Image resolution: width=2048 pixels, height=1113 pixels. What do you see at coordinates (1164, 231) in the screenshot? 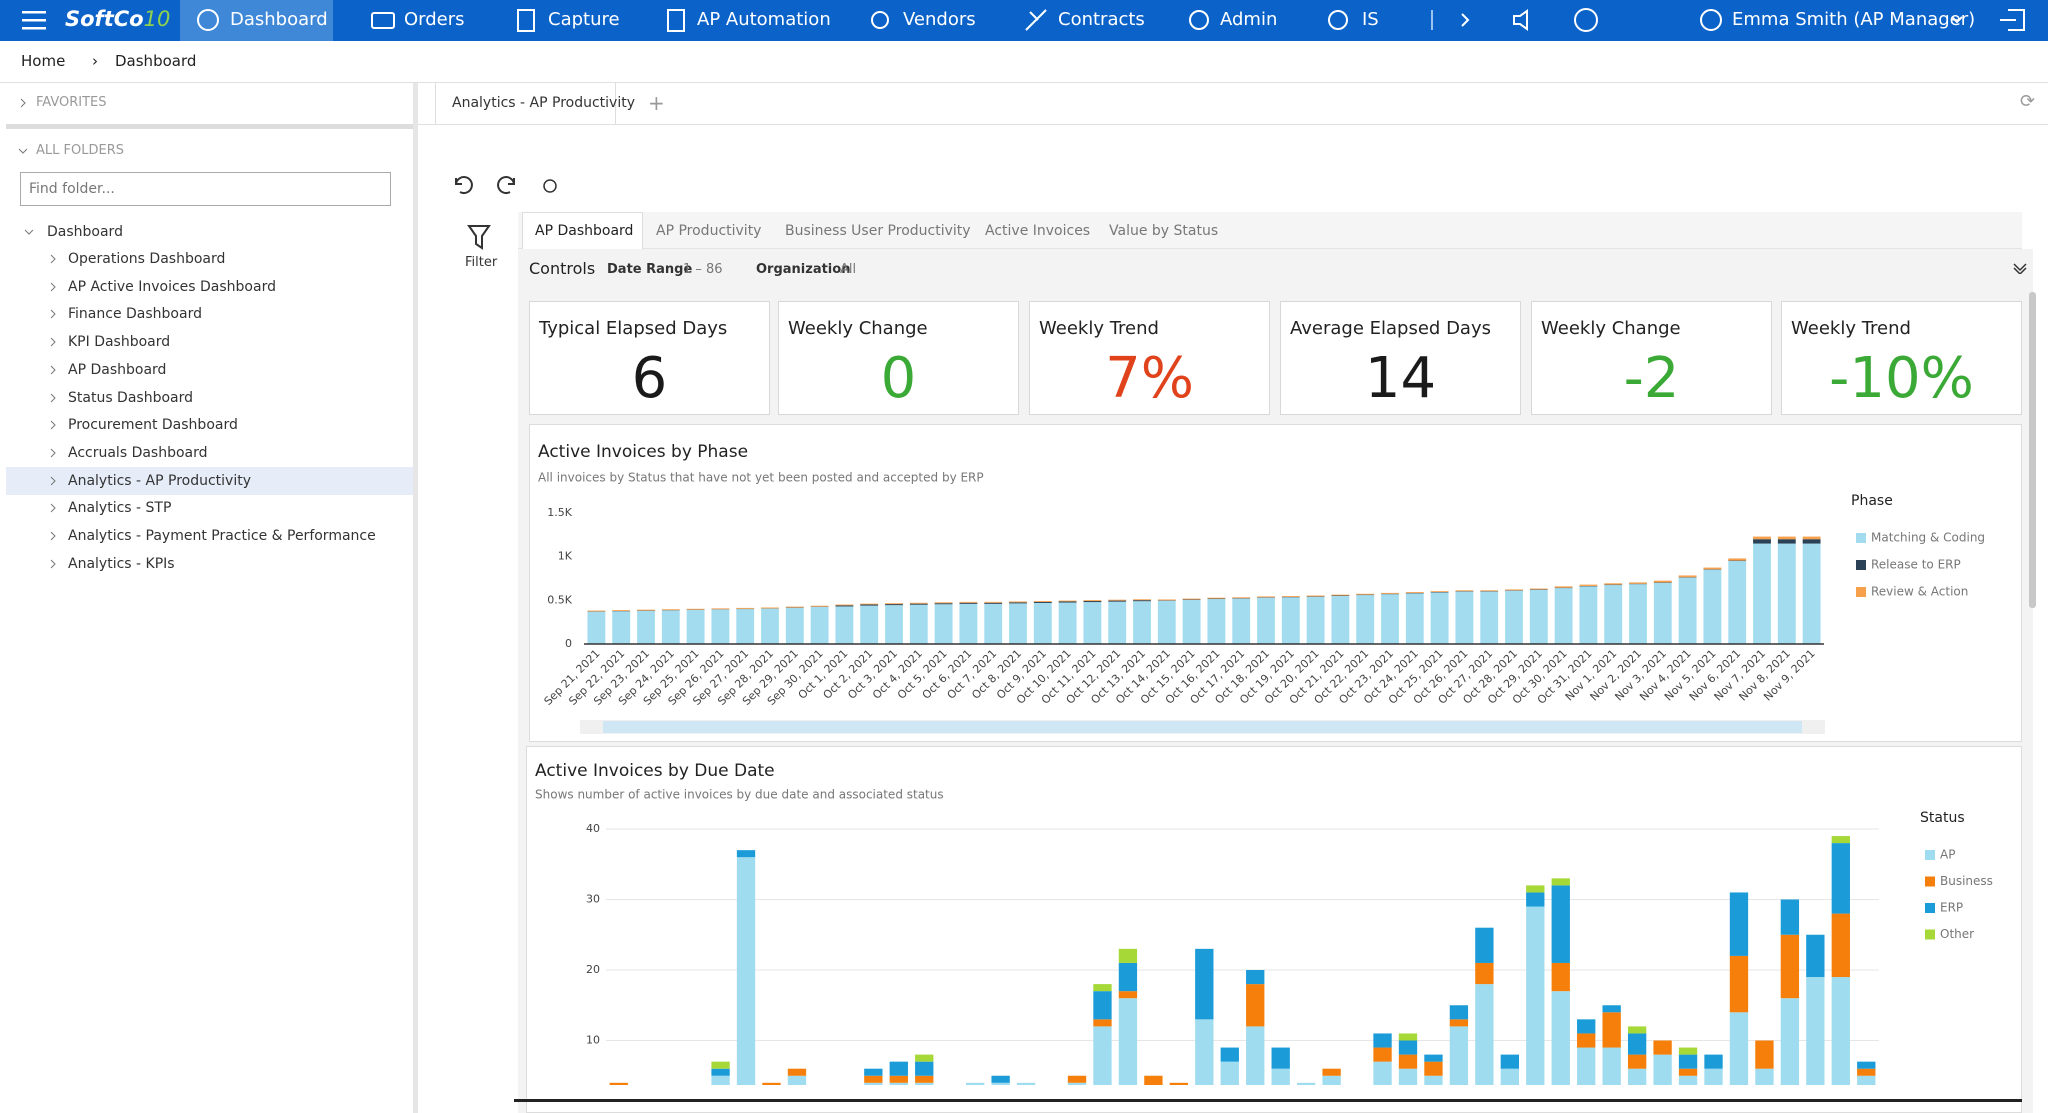
I see `dash-tab: Value by Status` at bounding box center [1164, 231].